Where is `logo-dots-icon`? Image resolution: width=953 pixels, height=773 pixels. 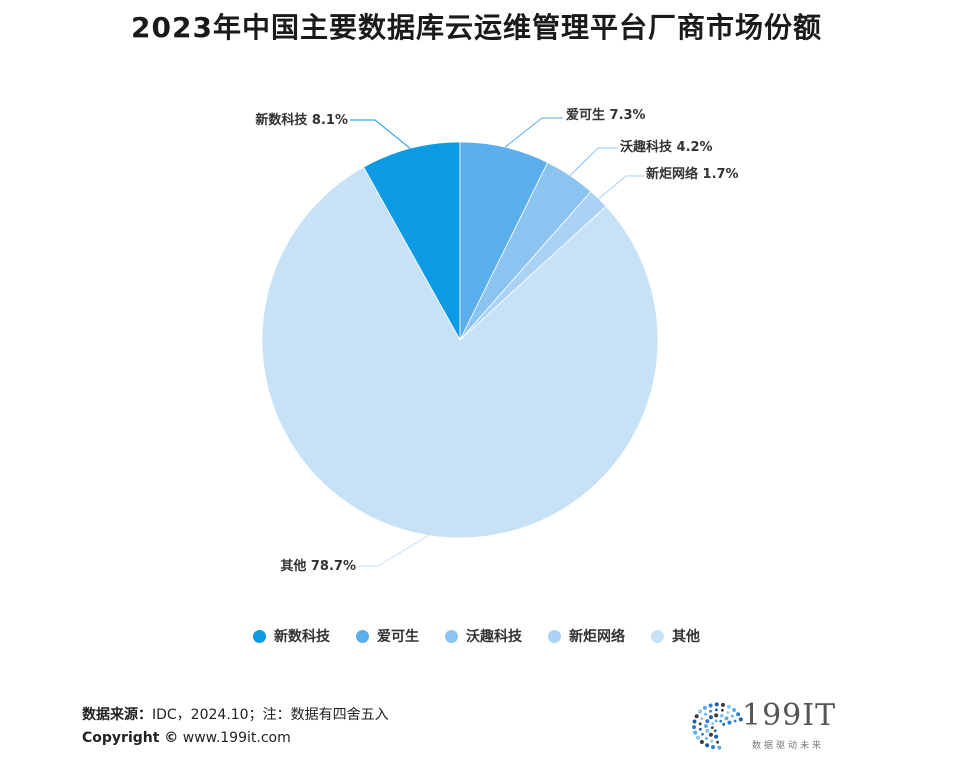 logo-dots-icon is located at coordinates (717, 726).